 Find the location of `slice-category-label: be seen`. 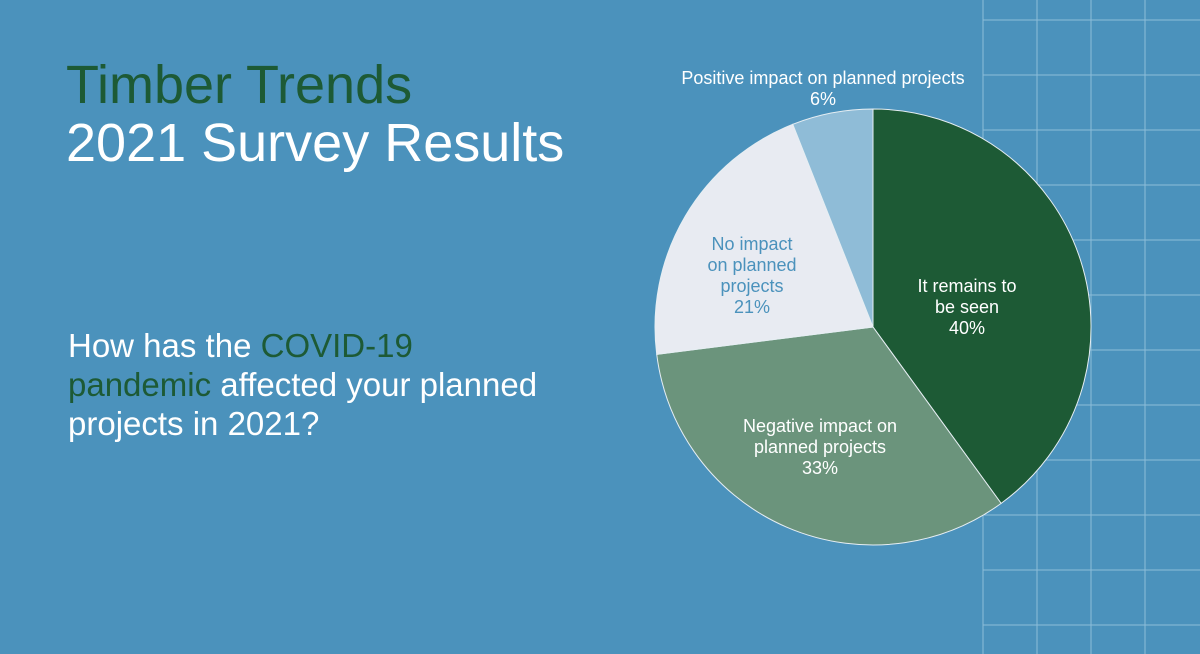

slice-category-label: be seen is located at coordinates (967, 307).